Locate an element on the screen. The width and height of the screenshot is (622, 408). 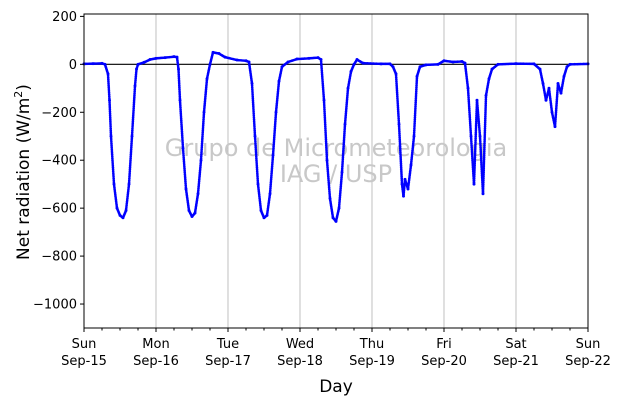
y-axis-label: Net radiation (W/m2) is located at coordinates (23, 172).